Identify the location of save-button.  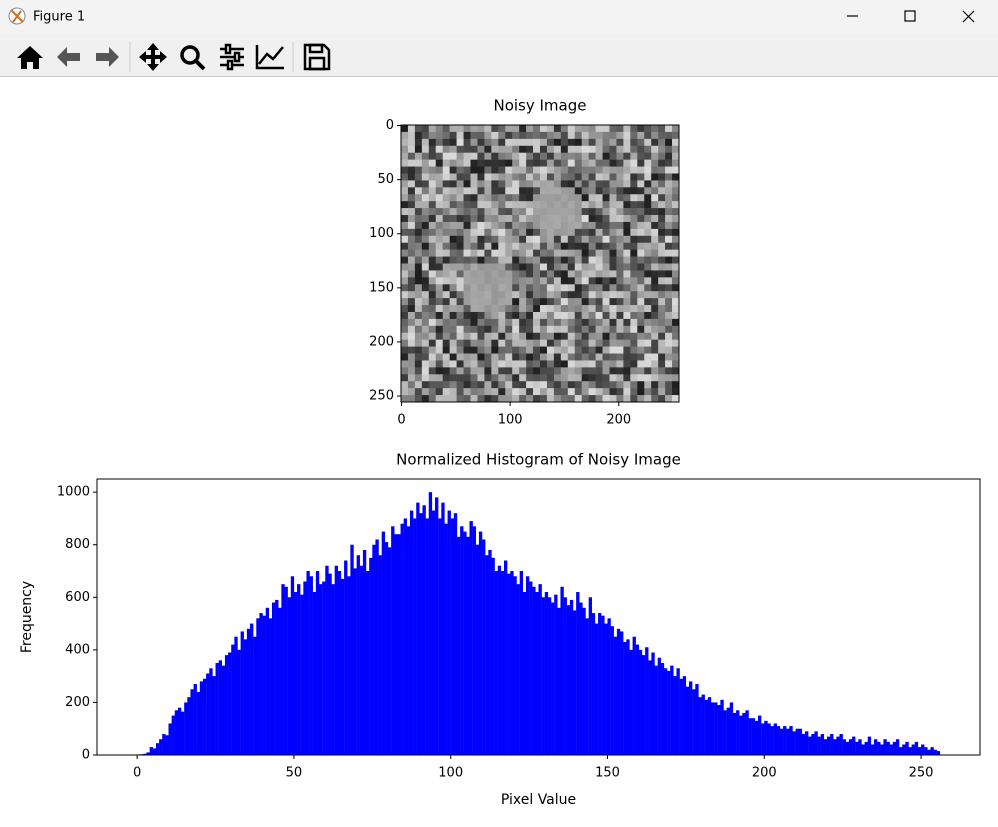
(317, 57).